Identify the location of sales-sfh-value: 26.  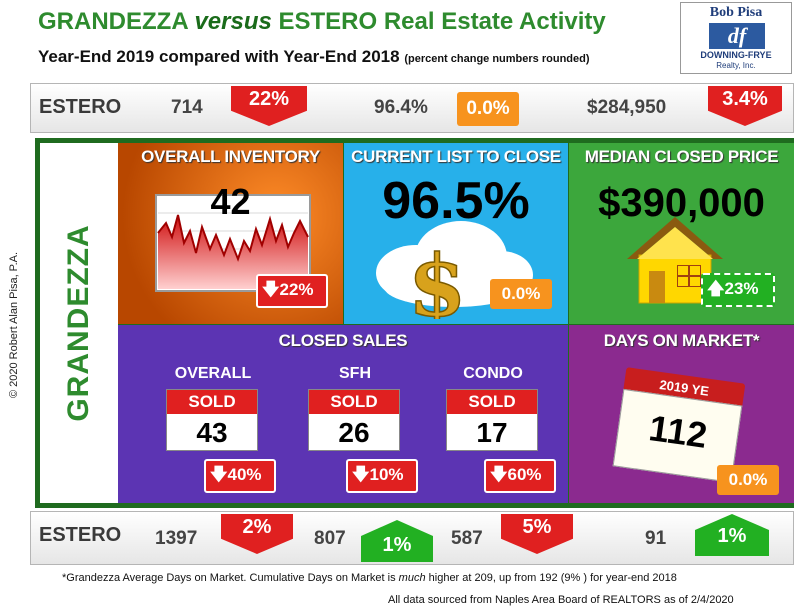
(354, 432).